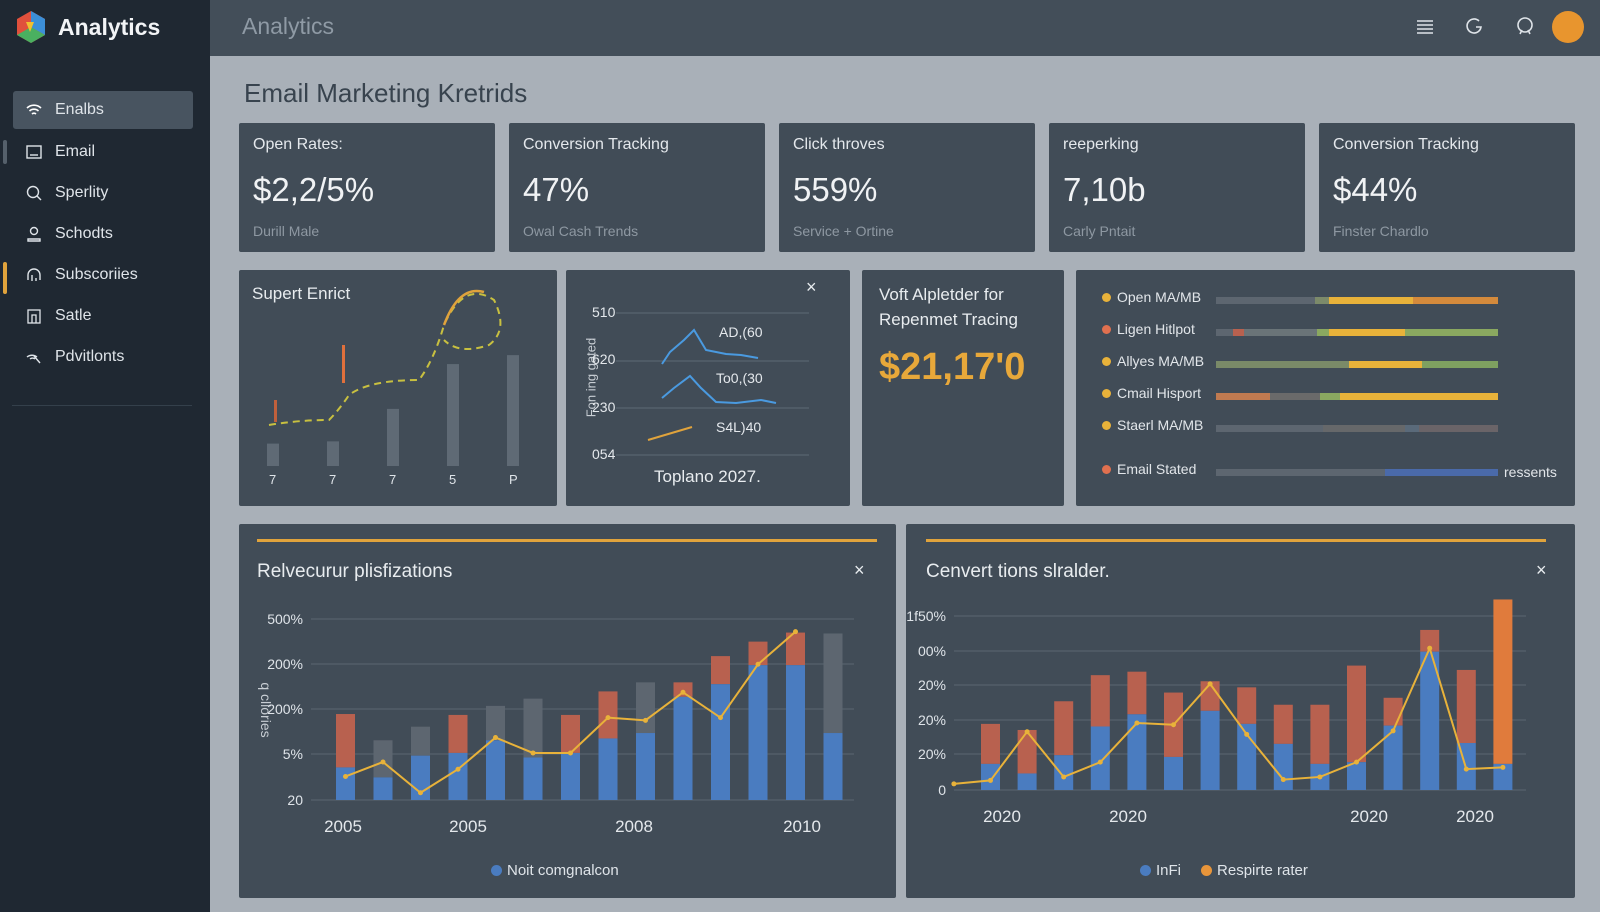 The height and width of the screenshot is (912, 1600). I want to click on y-tick-label: 00%, so click(932, 651).